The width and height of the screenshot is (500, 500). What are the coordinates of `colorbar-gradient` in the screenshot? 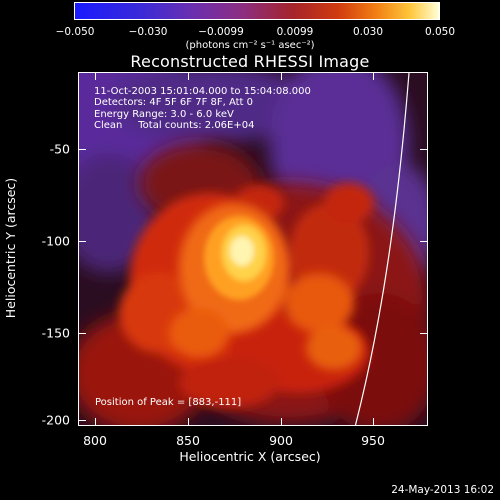 It's located at (257, 11).